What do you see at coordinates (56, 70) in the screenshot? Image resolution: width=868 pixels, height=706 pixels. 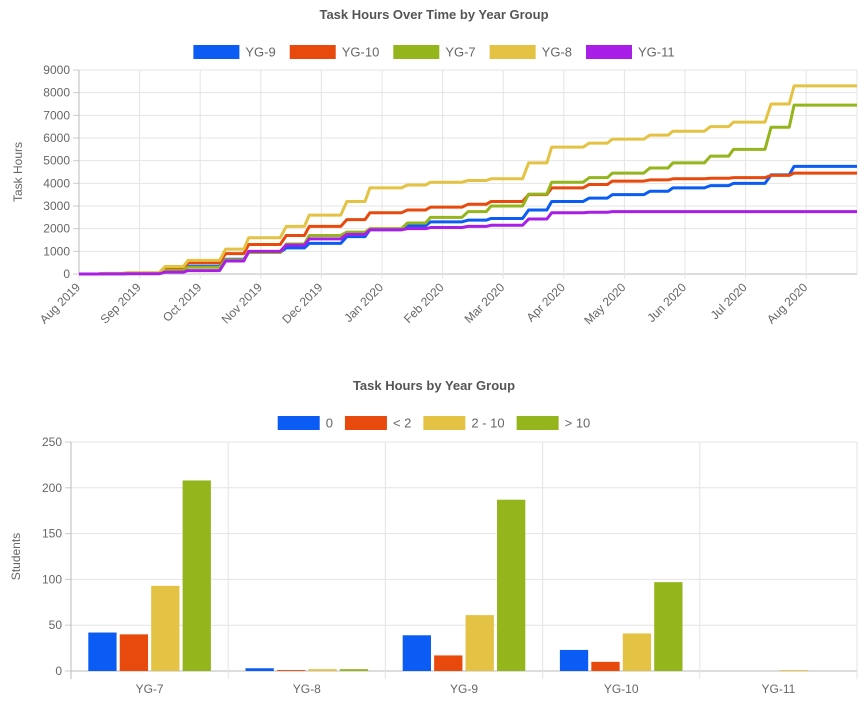 I see `line-ytick-9: 9000` at bounding box center [56, 70].